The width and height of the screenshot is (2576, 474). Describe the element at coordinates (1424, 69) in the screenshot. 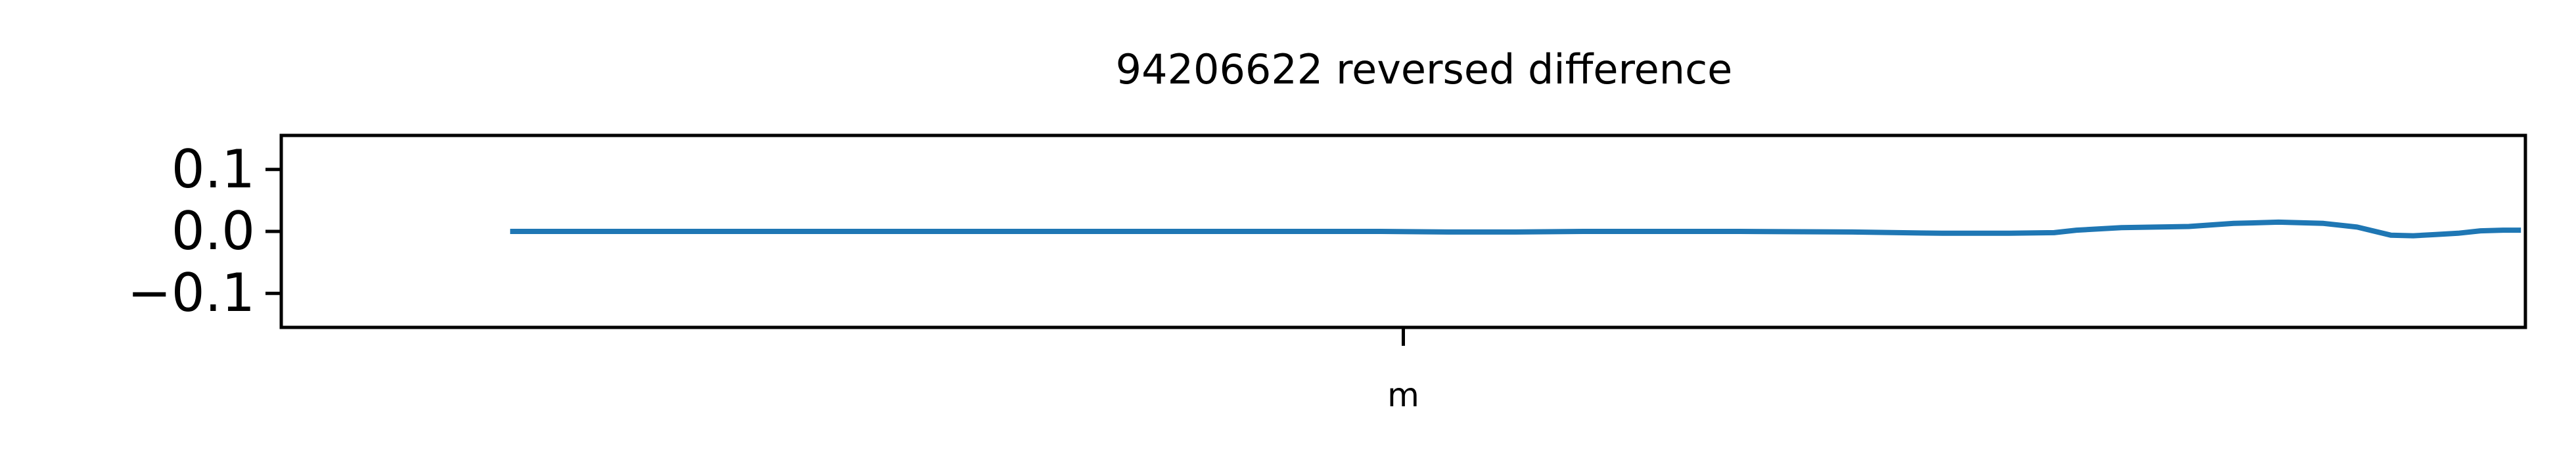

I see `chart-title: 94206622 reversed difference` at that location.